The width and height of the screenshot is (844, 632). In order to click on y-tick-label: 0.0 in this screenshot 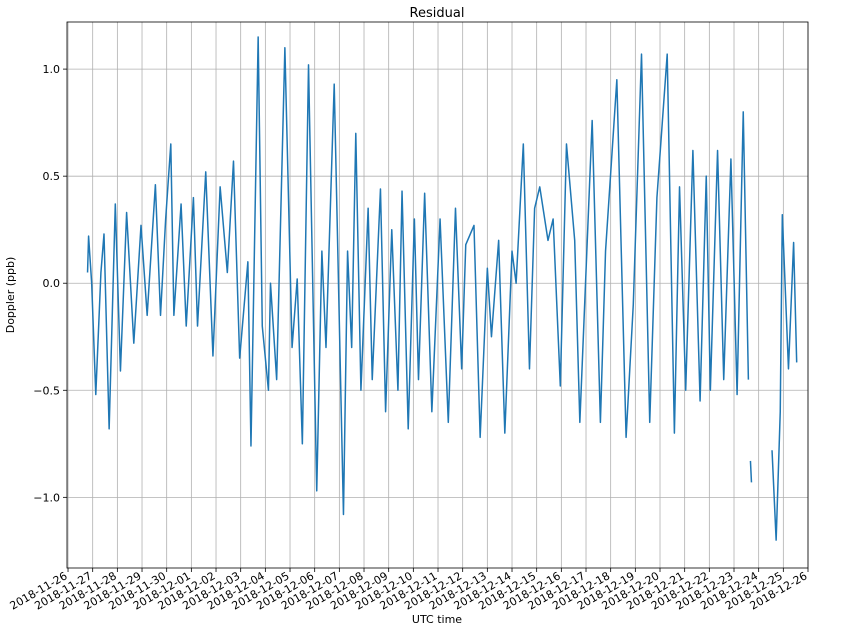, I will do `click(52, 283)`.